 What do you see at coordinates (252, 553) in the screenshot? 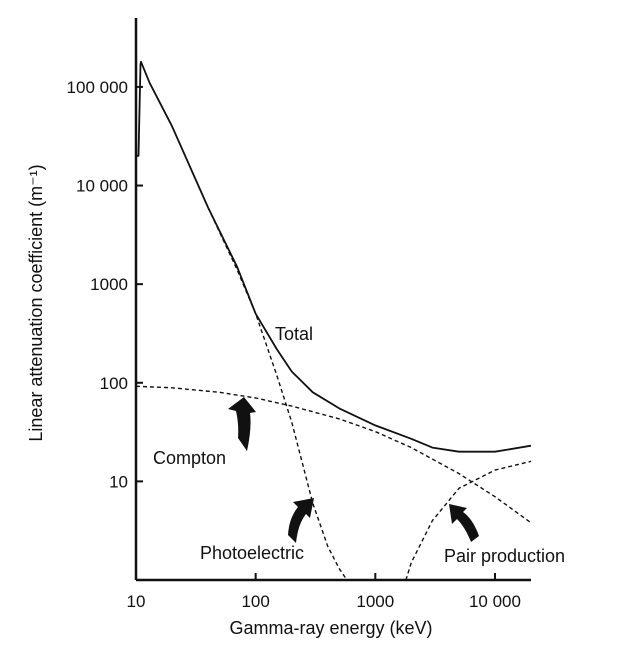
I see `photoelectric-label: Photoelectric` at bounding box center [252, 553].